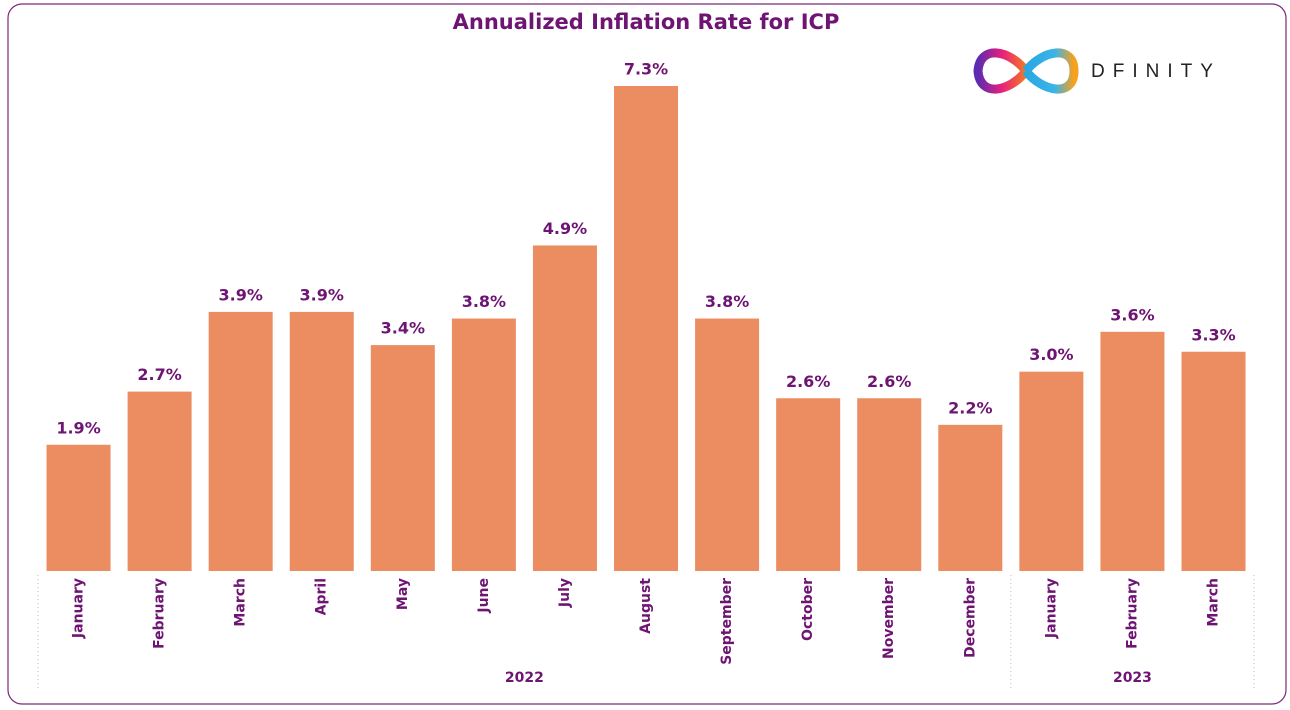 Image resolution: width=1290 pixels, height=710 pixels. Describe the element at coordinates (1132, 314) in the screenshot. I see `value-label: 3.6%` at that location.